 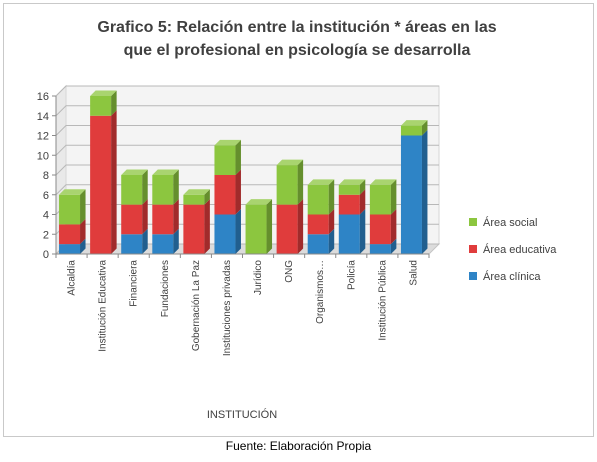 I want to click on y-tick-label: 0, so click(x=46, y=255).